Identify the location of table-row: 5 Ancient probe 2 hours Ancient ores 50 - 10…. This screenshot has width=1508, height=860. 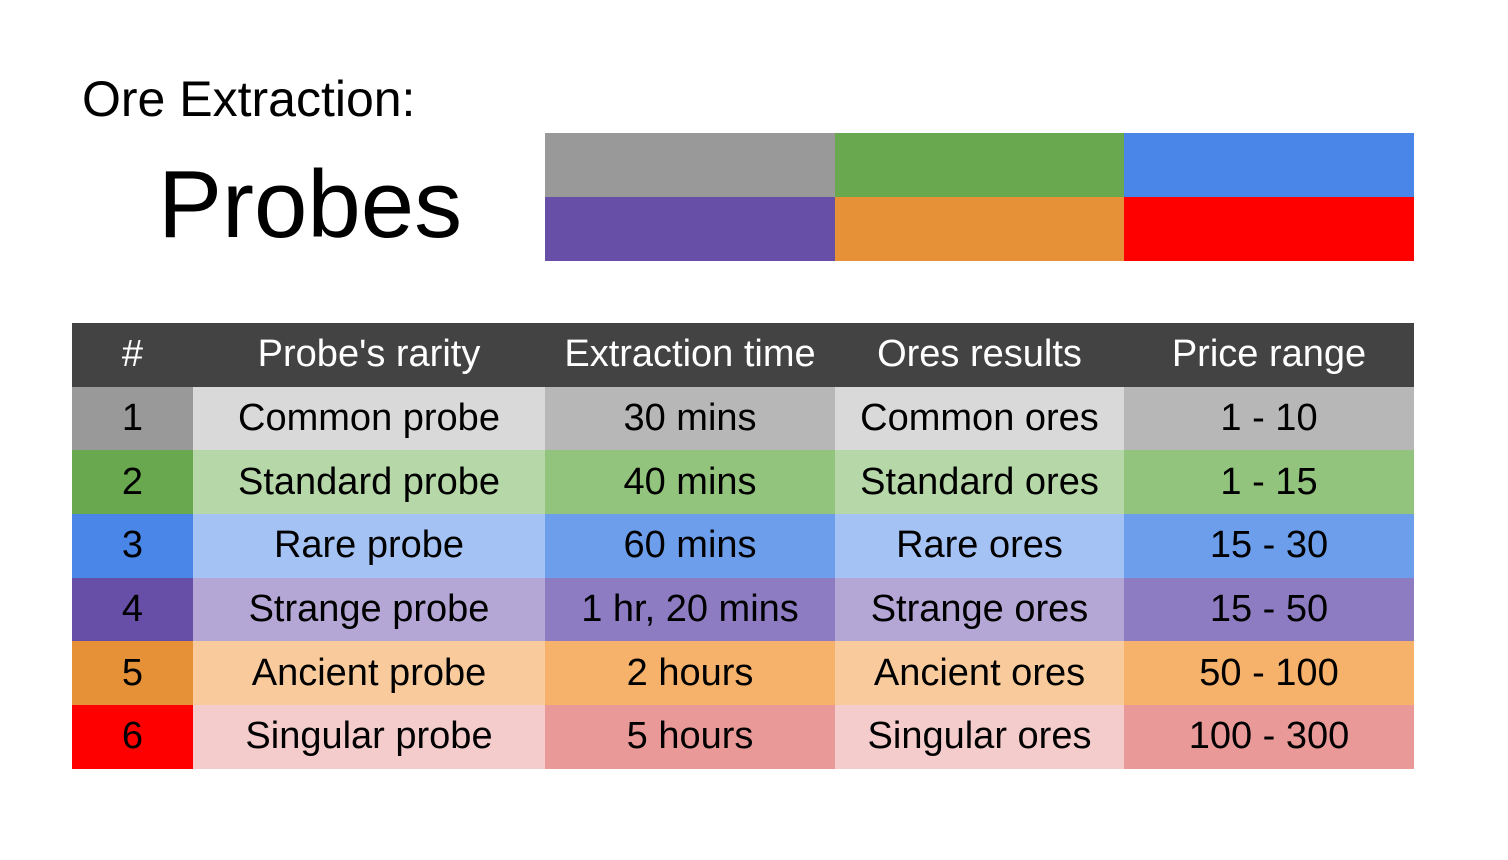
(743, 673).